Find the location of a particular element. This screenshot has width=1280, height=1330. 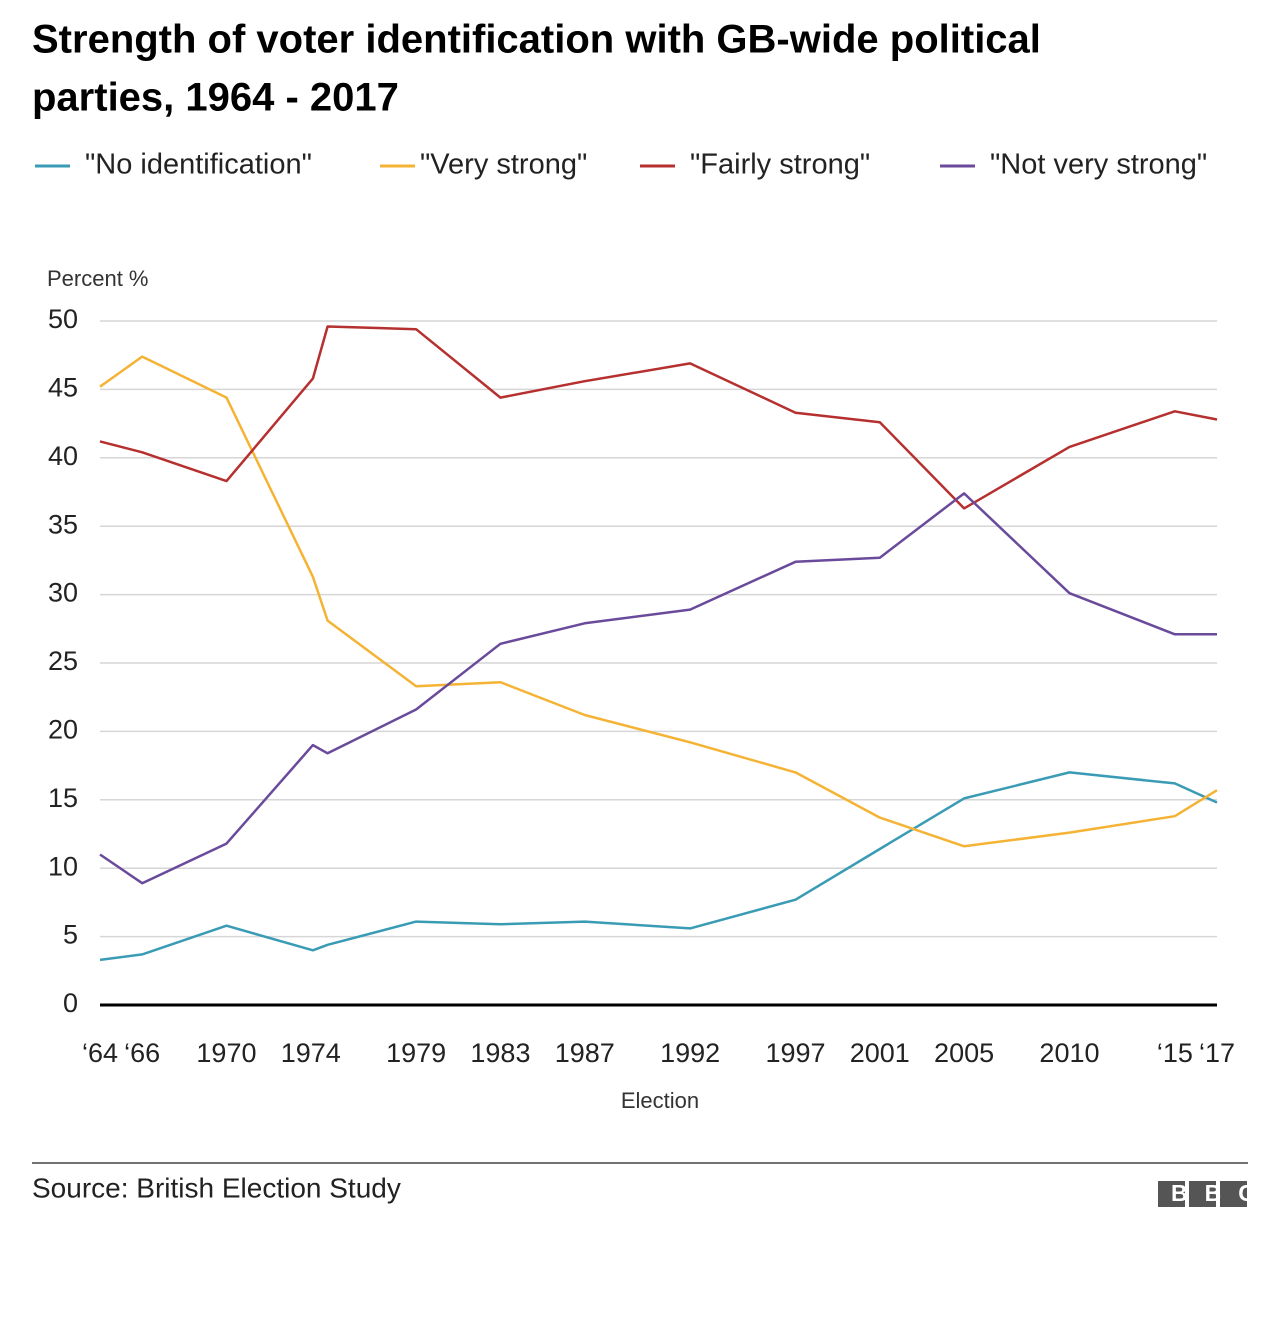

y-tick-label: 15 is located at coordinates (63, 798).